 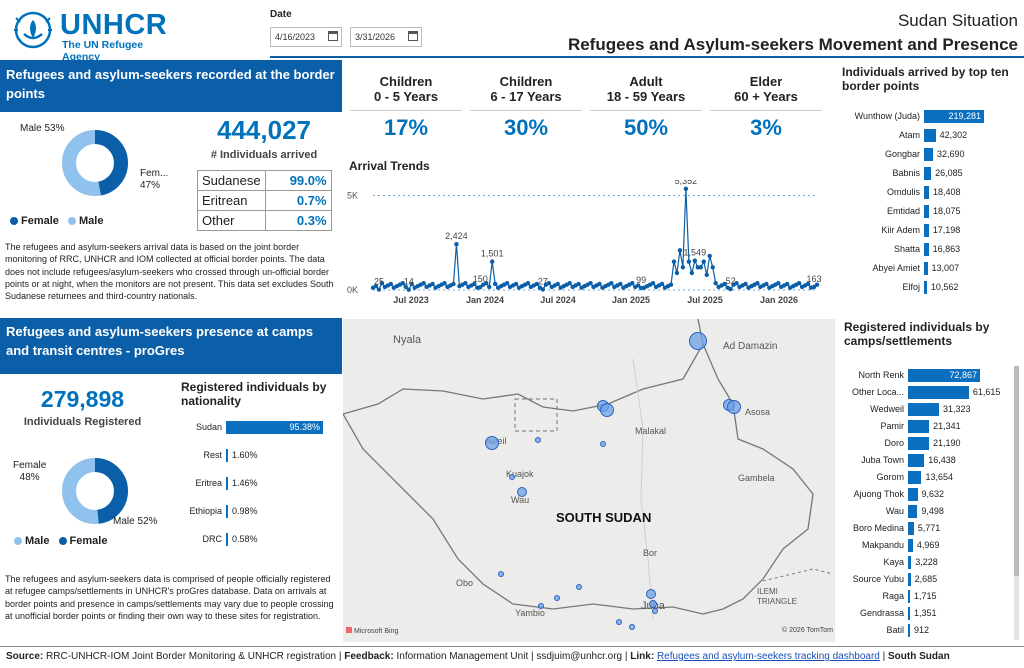 I want to click on bar-row: Atam 42,302, so click(x=932, y=135).